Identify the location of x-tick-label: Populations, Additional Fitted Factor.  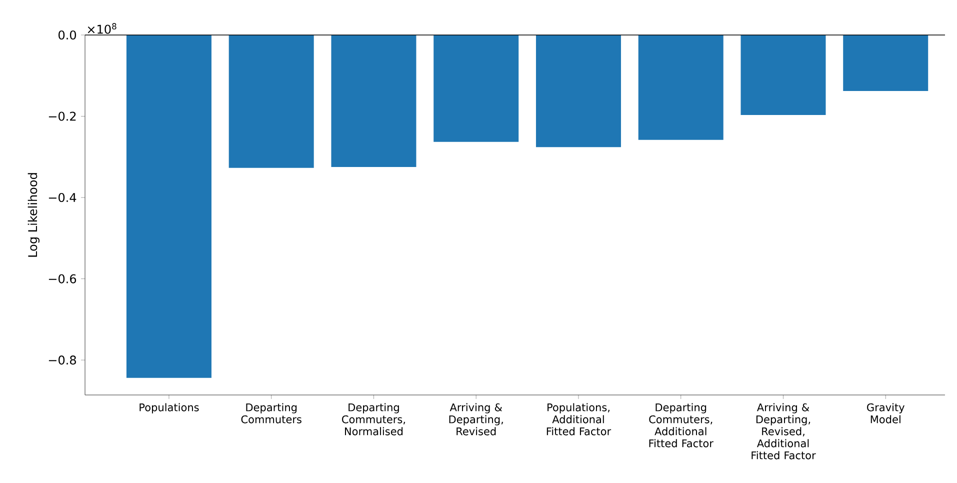
(579, 419).